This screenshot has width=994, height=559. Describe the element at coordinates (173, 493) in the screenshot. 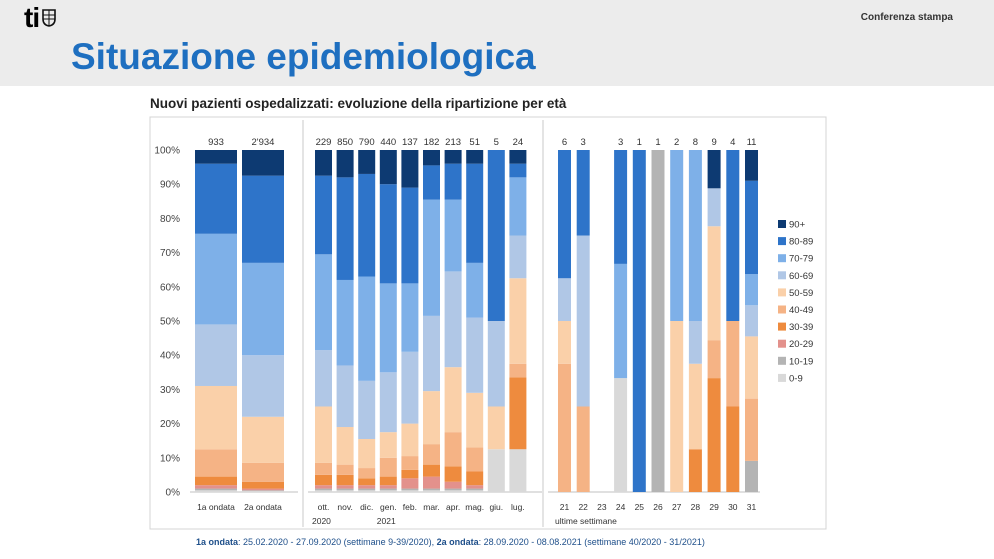

I see `y-tick-label: 0%` at that location.